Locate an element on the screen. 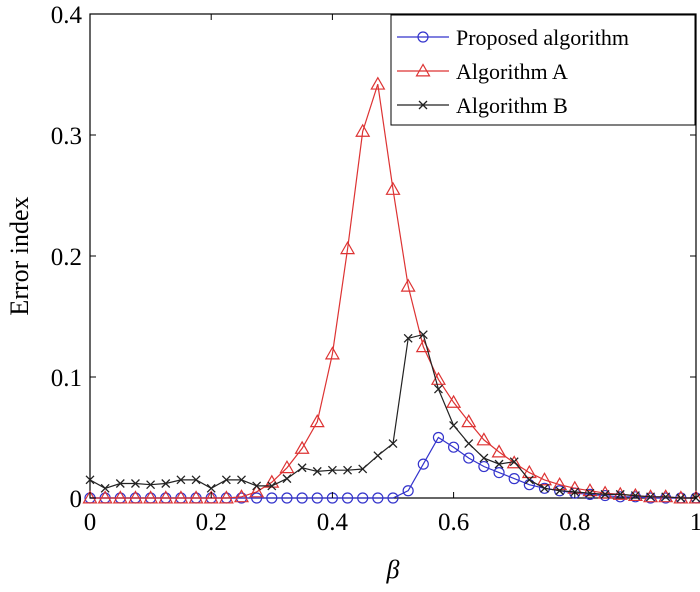 This screenshot has height=592, width=700. x-tick-label: 0 is located at coordinates (90, 522).